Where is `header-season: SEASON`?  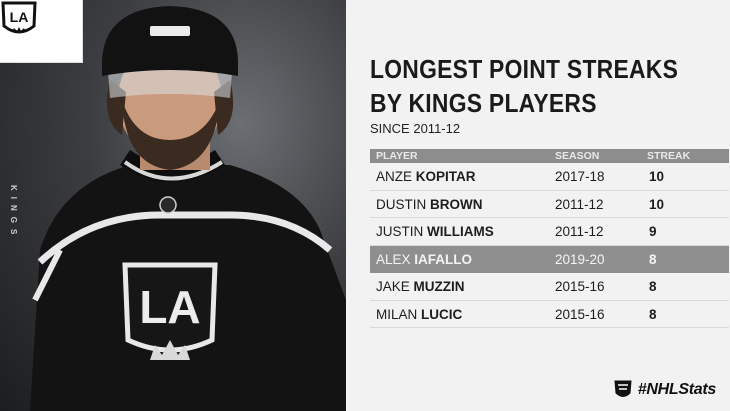 header-season: SEASON is located at coordinates (577, 156).